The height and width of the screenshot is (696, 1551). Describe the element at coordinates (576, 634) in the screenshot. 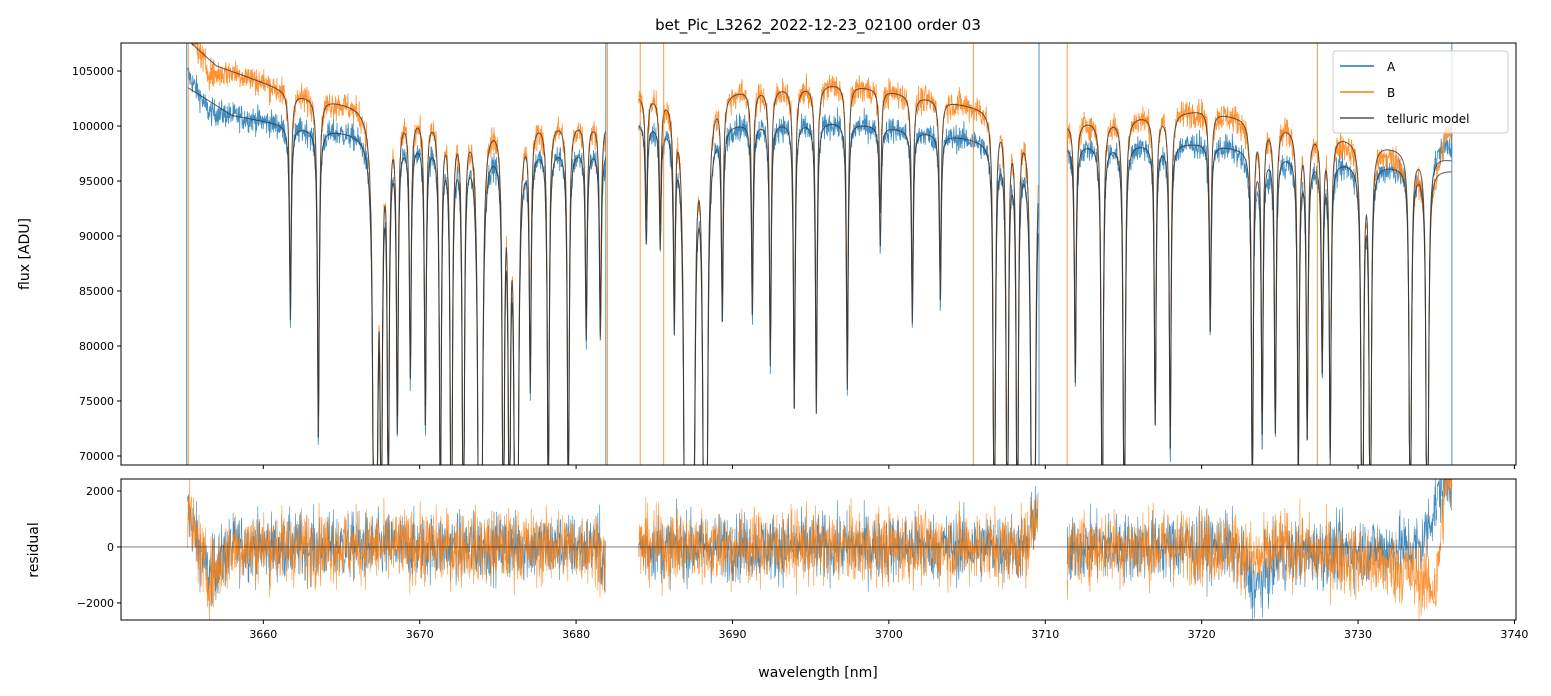

I see `x-tick-label: 3680` at that location.